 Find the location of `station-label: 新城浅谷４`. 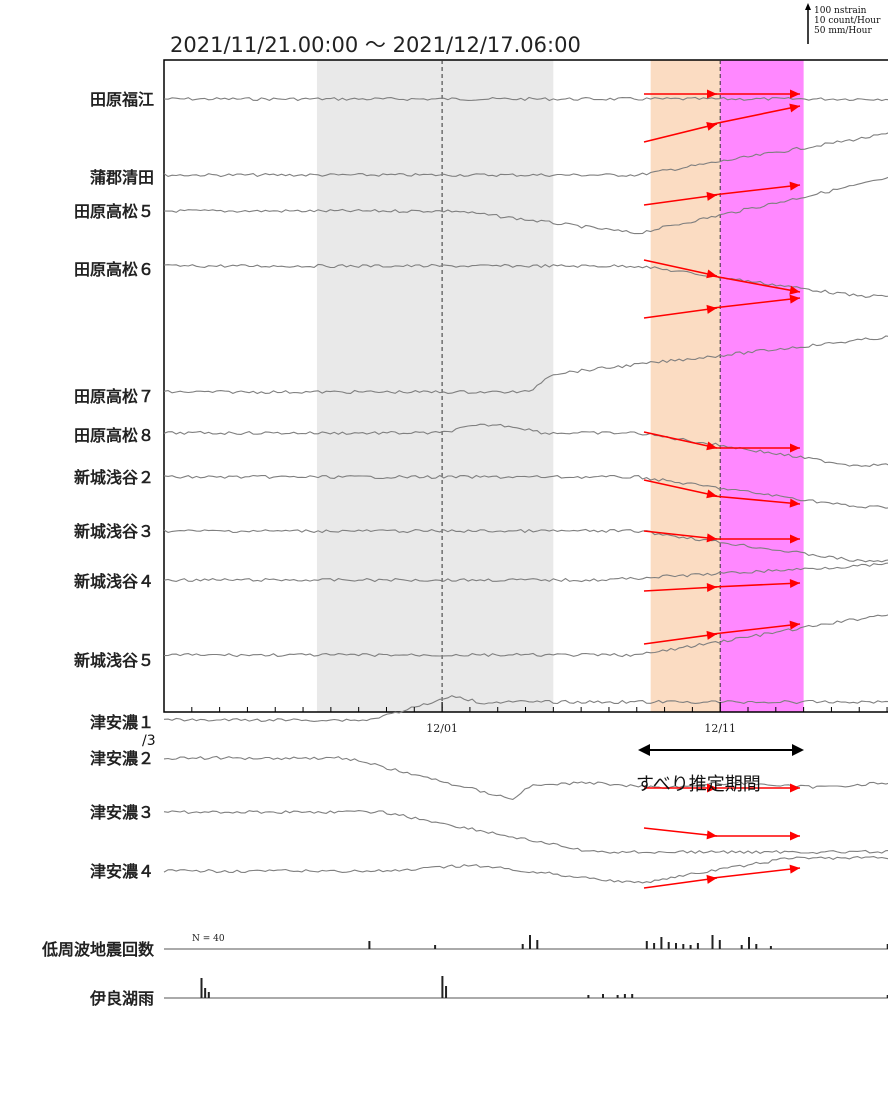

station-label: 新城浅谷４ is located at coordinates (114, 581).